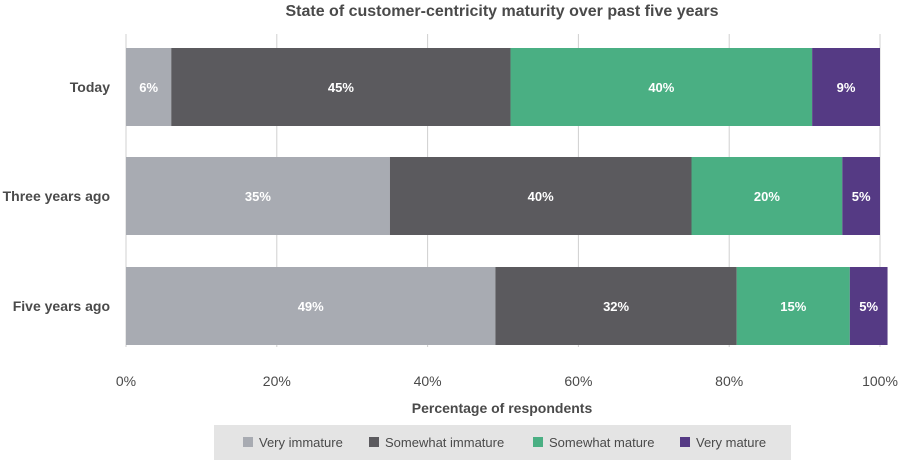  I want to click on x-tick-label: 100%, so click(880, 381).